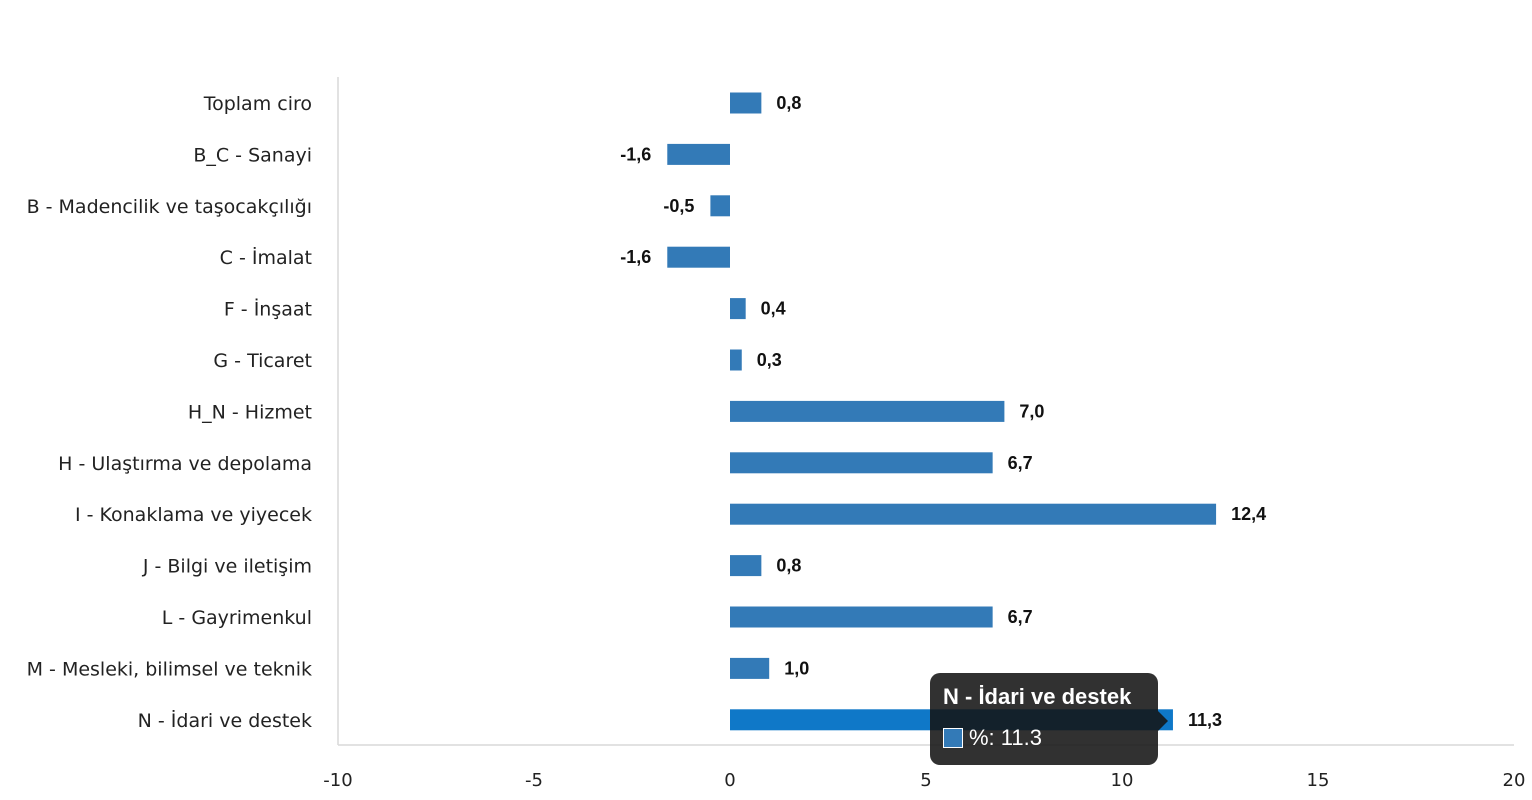 This screenshot has width=1532, height=800. I want to click on data-label: 12,4, so click(1248, 514).